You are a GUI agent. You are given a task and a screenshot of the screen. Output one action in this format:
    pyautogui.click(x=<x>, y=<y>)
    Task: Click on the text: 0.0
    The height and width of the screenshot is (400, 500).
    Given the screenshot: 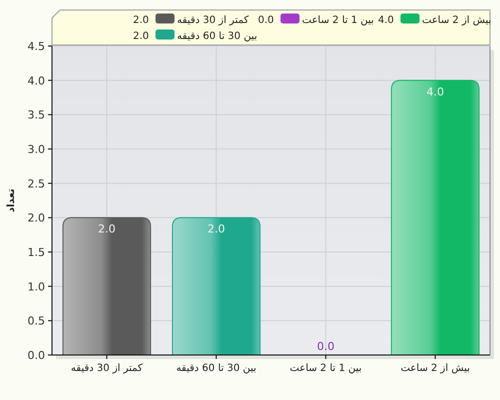 What is the action you would take?
    pyautogui.click(x=266, y=20)
    